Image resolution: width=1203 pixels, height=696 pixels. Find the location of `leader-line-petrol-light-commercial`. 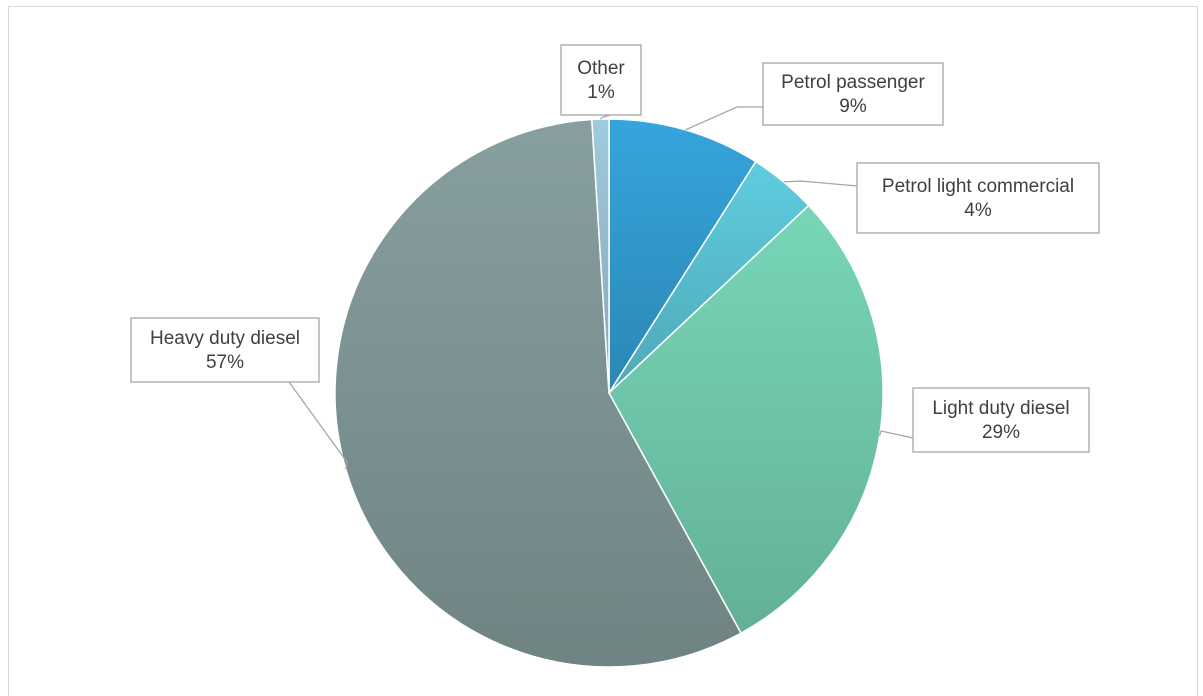

leader-line-petrol-light-commercial is located at coordinates (820, 183).